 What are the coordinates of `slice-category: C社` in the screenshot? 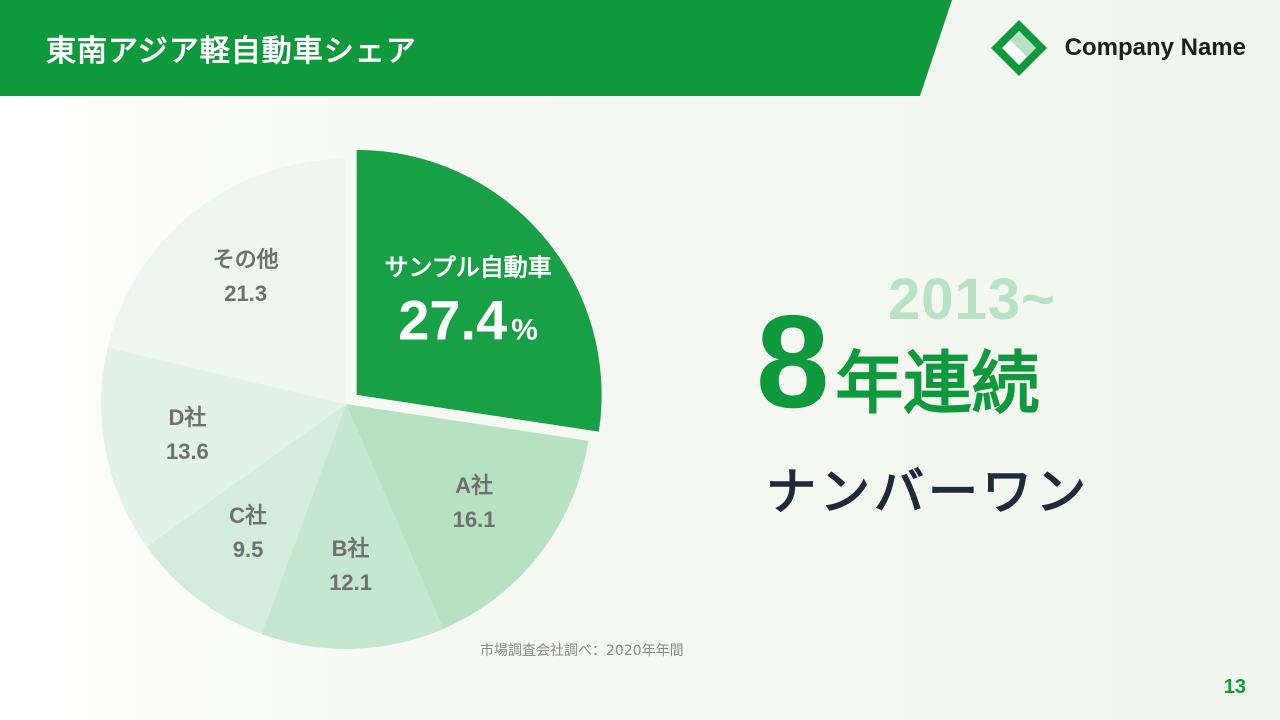 It's located at (248, 515).